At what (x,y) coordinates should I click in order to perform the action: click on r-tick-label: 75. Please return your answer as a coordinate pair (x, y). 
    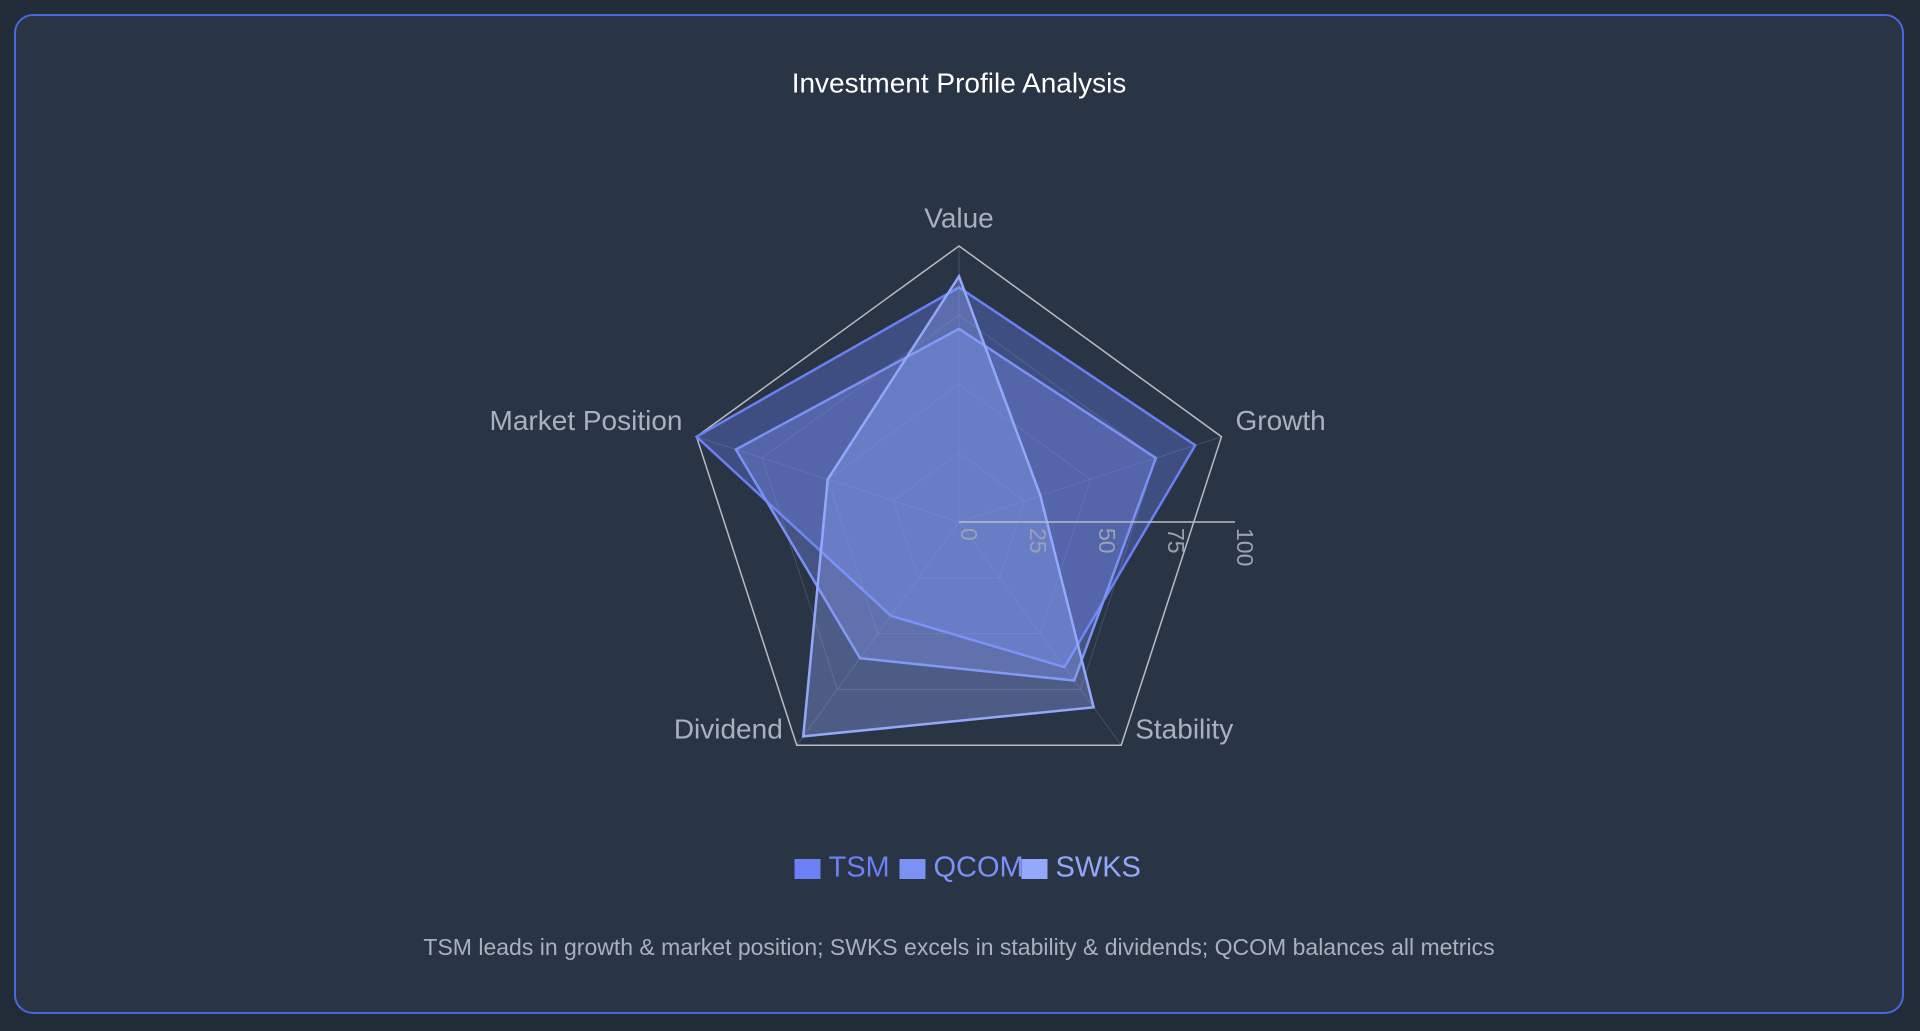
    Looking at the image, I should click on (1176, 541).